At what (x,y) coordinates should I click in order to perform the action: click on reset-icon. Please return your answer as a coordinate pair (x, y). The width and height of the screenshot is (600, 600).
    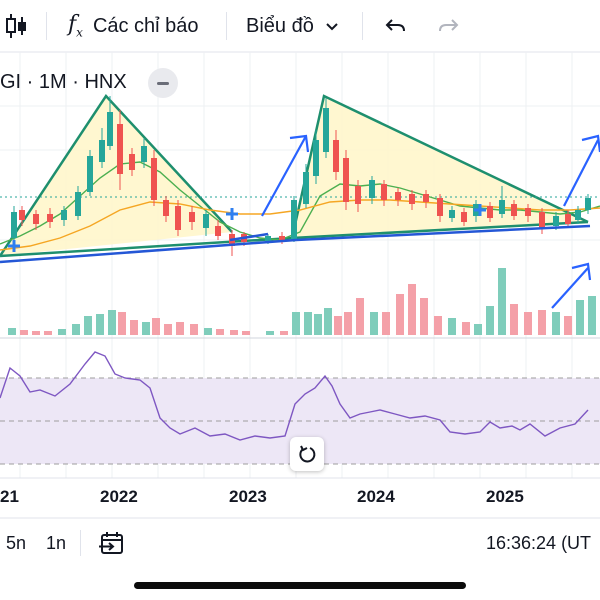
    Looking at the image, I should click on (307, 454).